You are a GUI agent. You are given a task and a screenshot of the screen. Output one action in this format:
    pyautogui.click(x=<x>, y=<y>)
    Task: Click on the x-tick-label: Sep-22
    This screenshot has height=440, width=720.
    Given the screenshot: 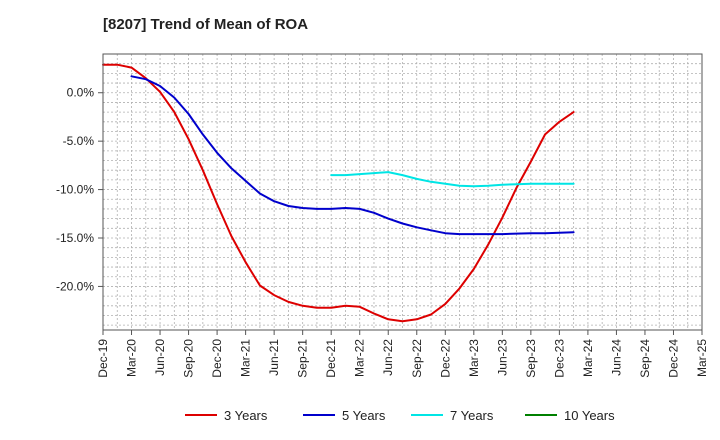 What is the action you would take?
    pyautogui.click(x=417, y=358)
    